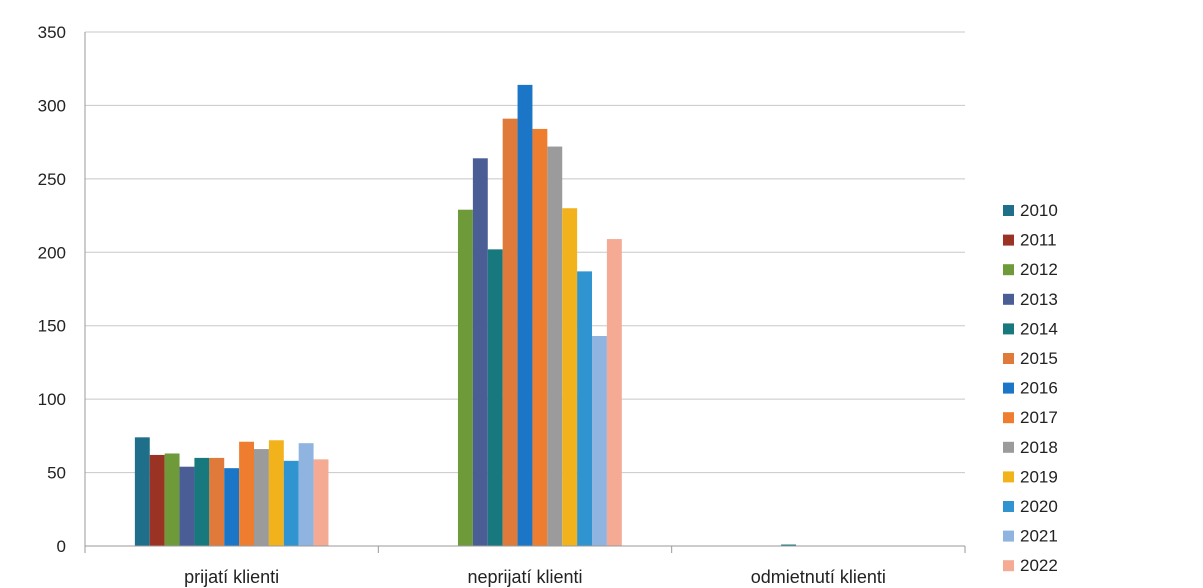 The width and height of the screenshot is (1203, 588). Describe the element at coordinates (1008, 329) in the screenshot. I see `legend-swatch-2014` at that location.